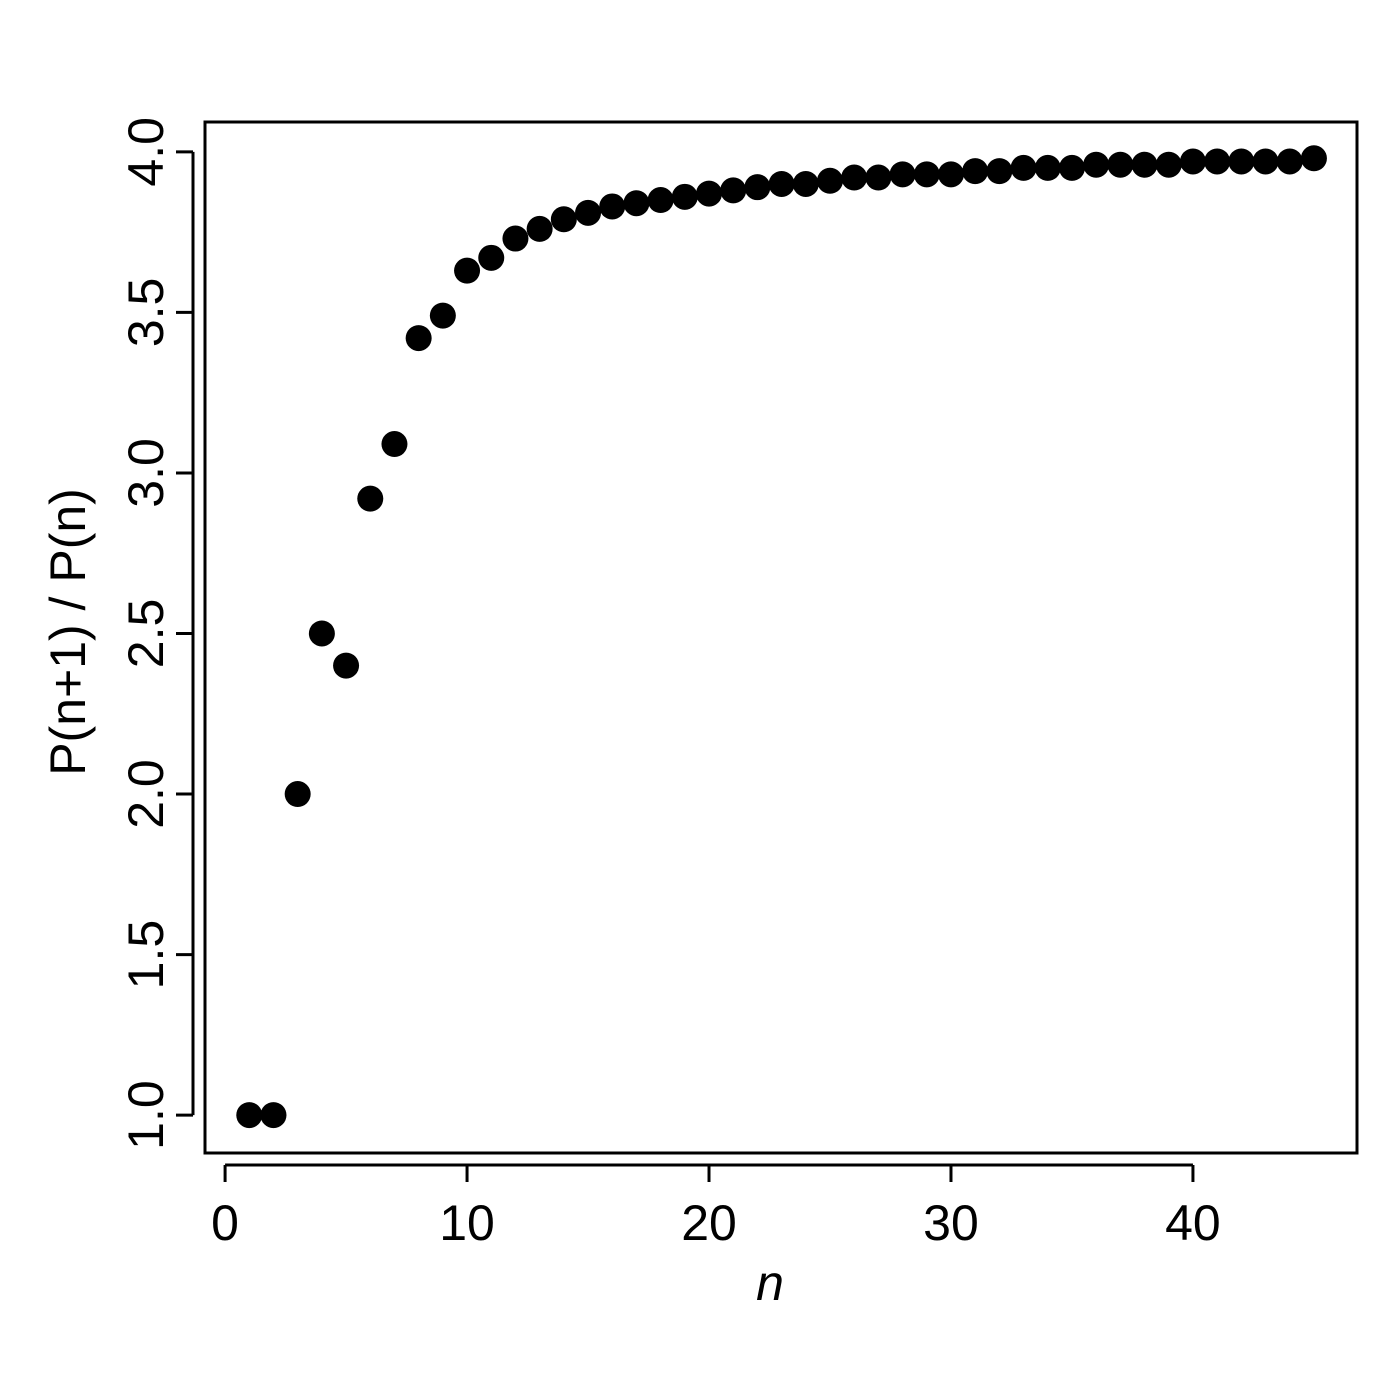 The width and height of the screenshot is (1400, 1400). Describe the element at coordinates (146, 955) in the screenshot. I see `y-tick-label: 1.5` at that location.